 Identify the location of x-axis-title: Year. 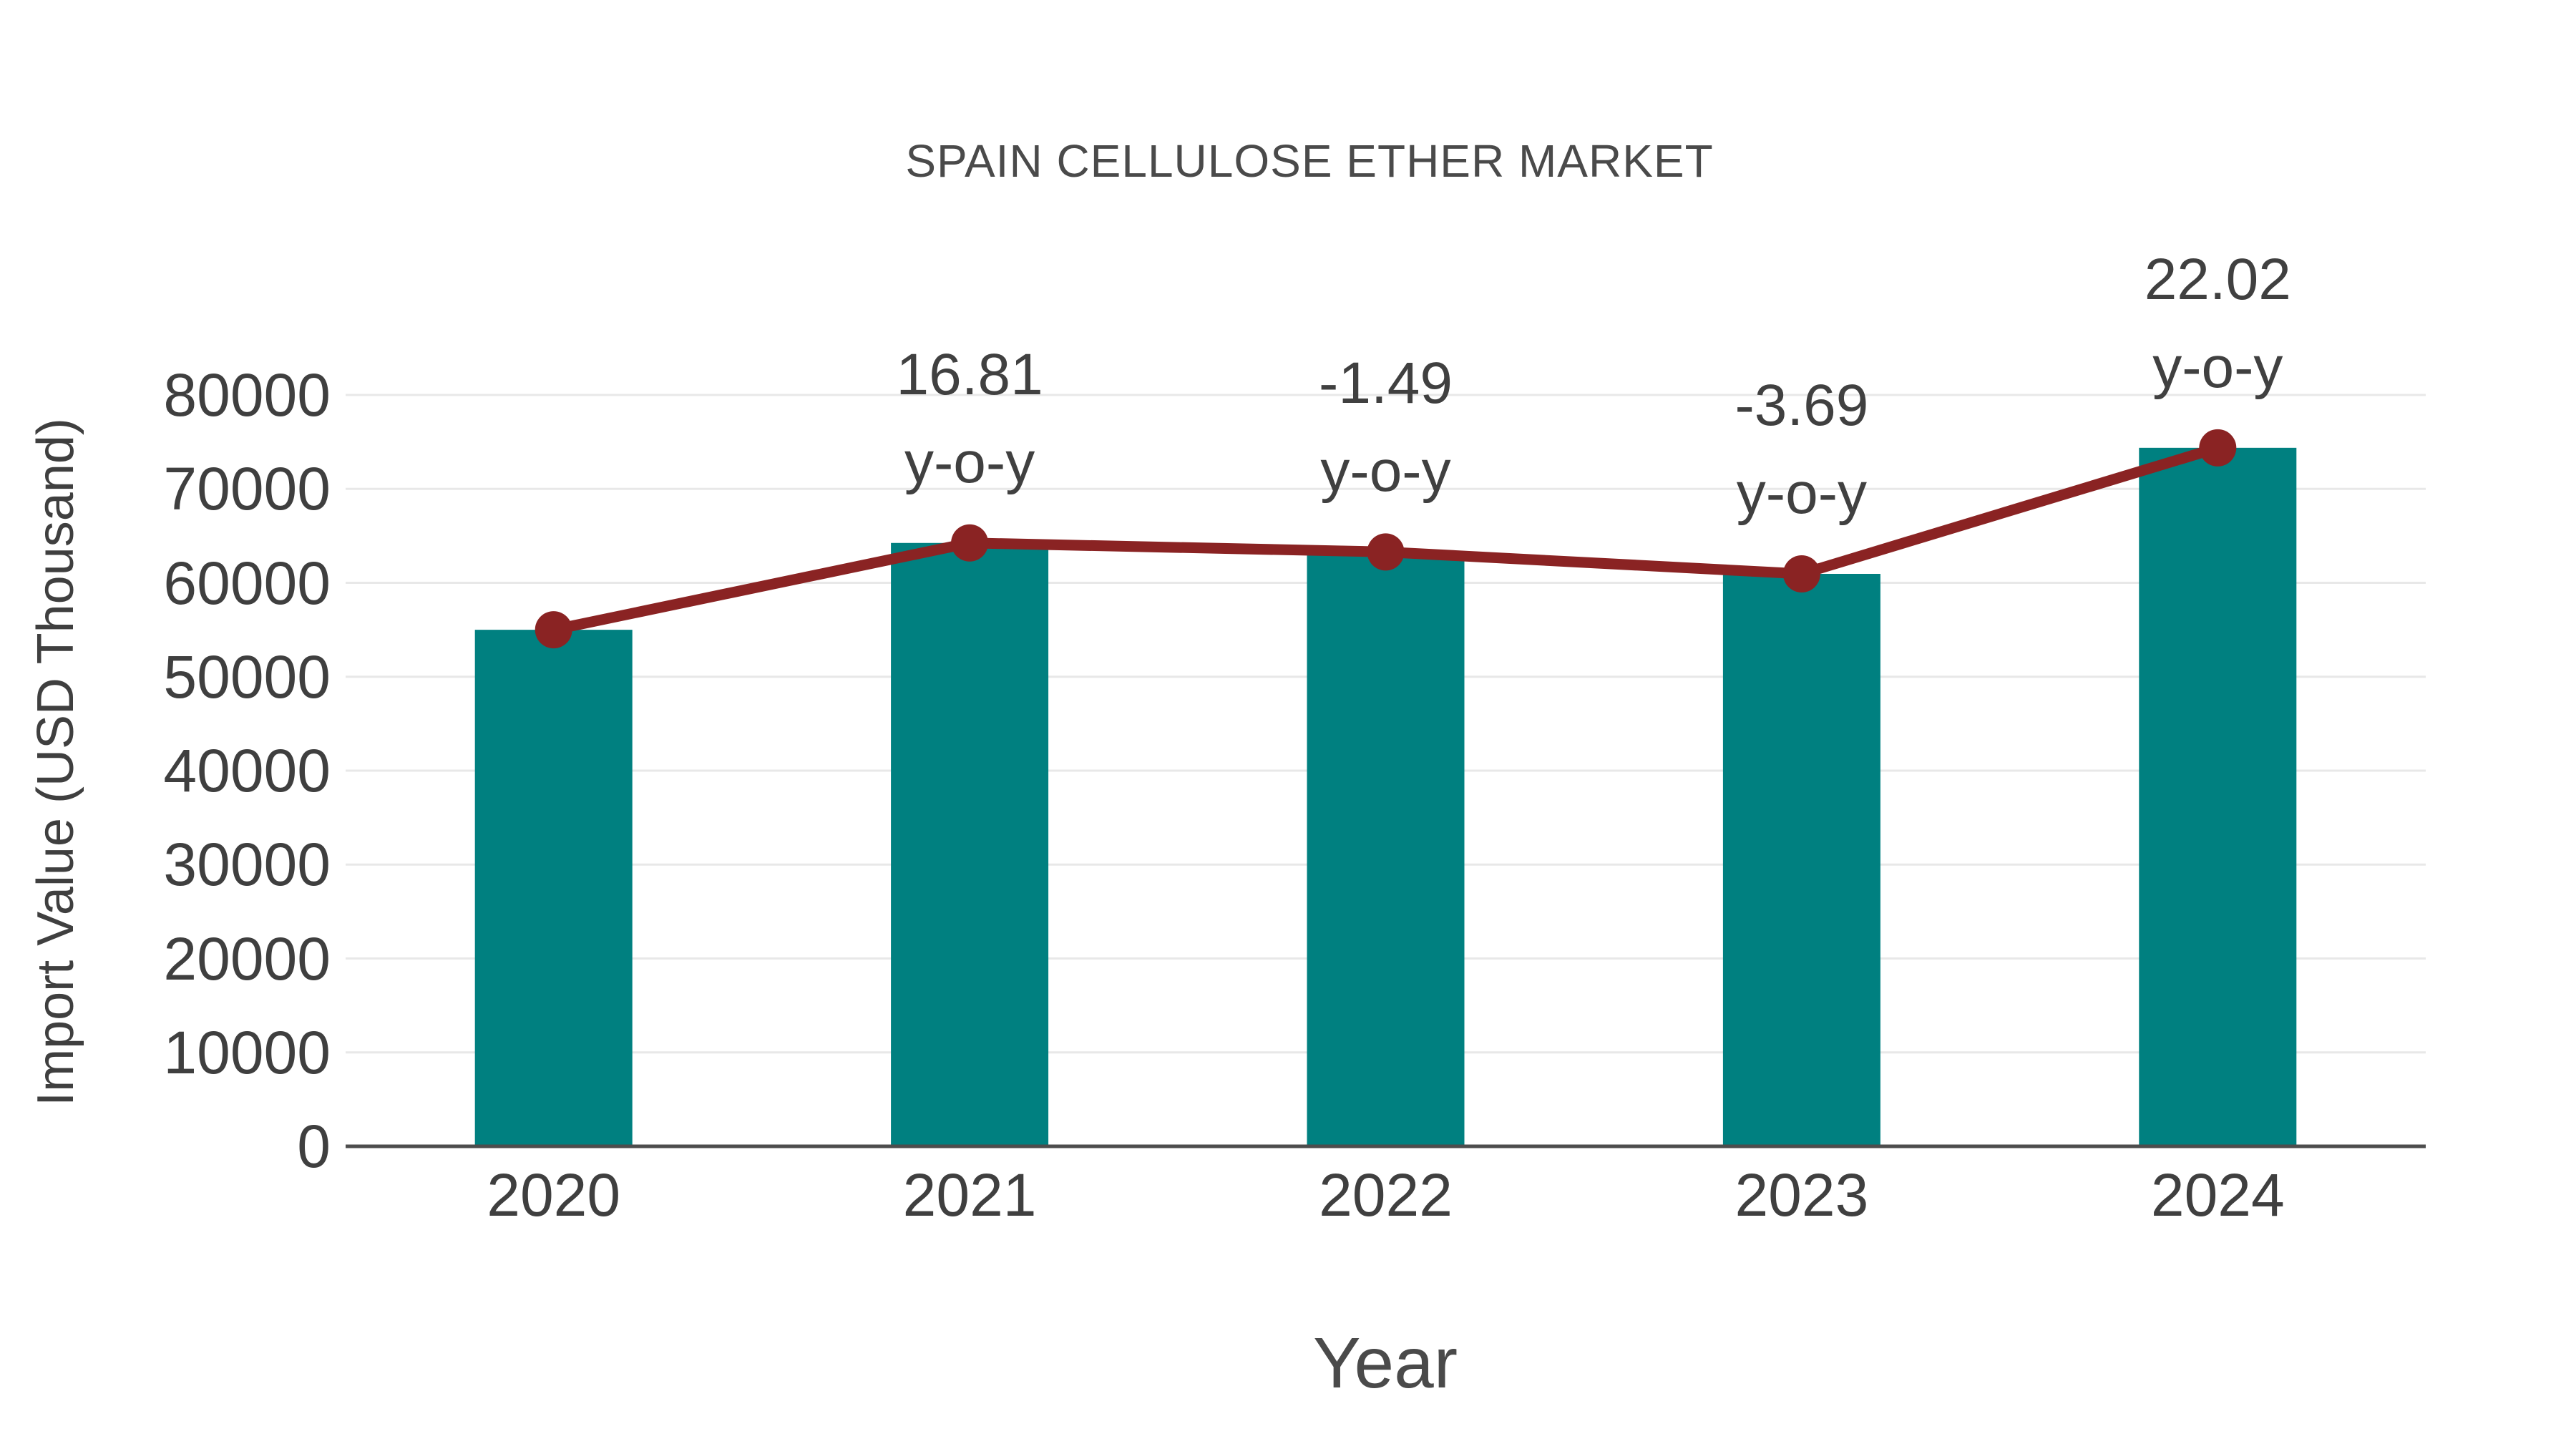
(1385, 1363).